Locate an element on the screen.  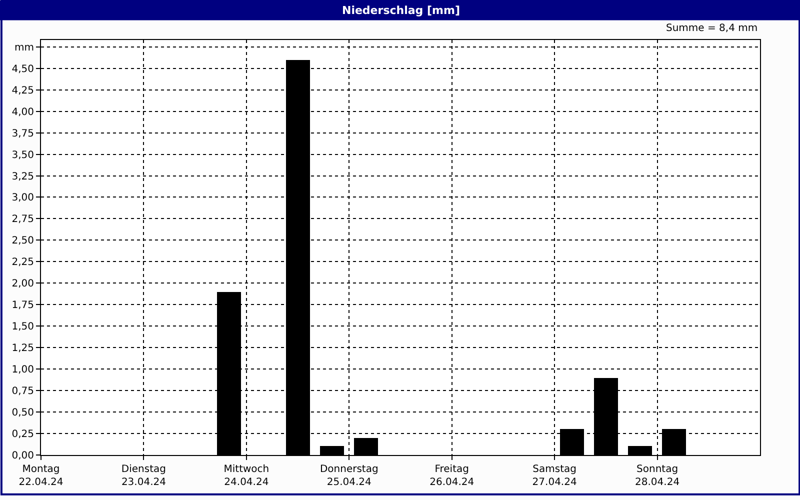
x-tick-label: Sonntag 28.04.24 is located at coordinates (657, 476).